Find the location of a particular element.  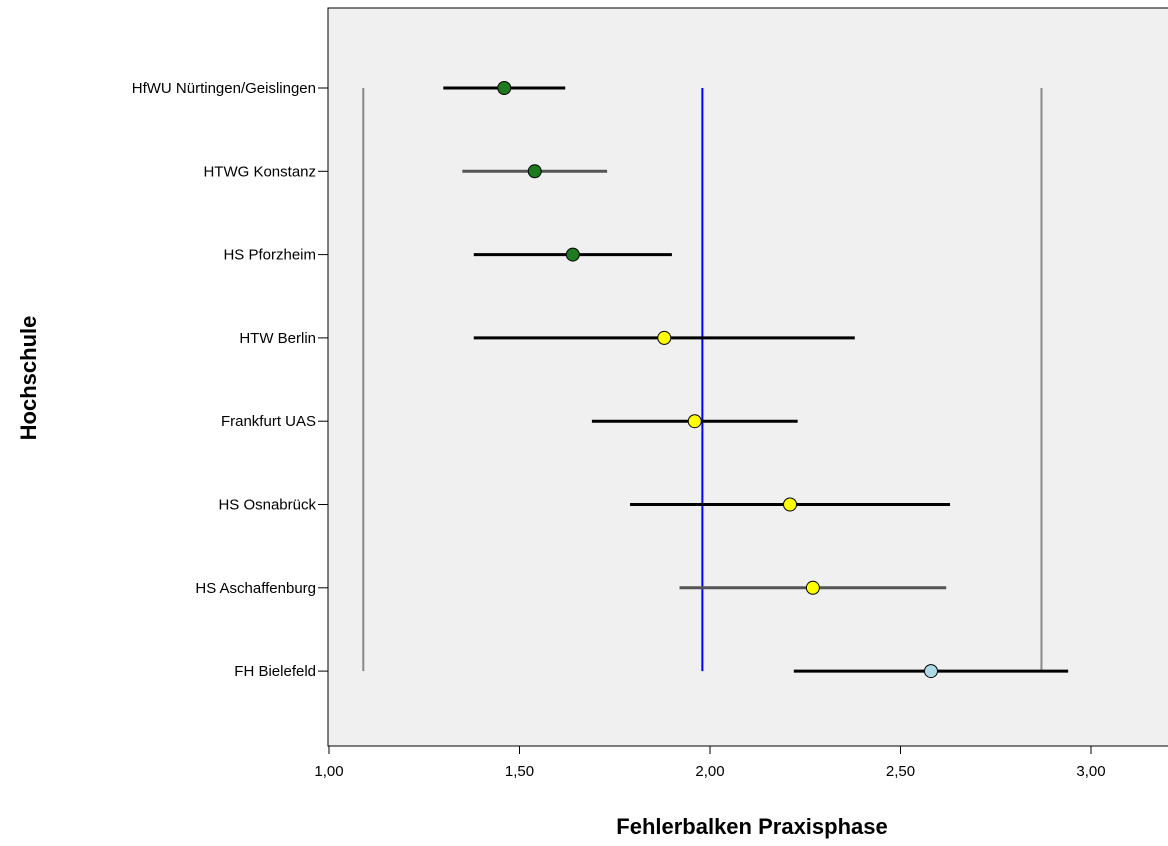

y-tick-label: HfWU Nürtingen/Geislingen is located at coordinates (224, 88).